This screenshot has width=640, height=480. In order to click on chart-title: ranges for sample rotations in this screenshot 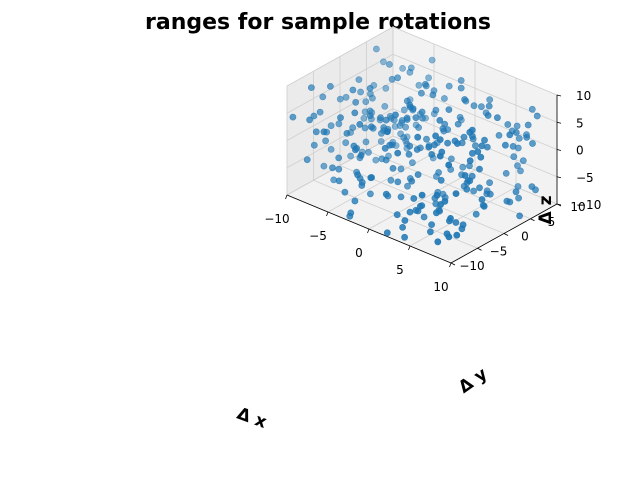, I will do `click(318, 22)`.